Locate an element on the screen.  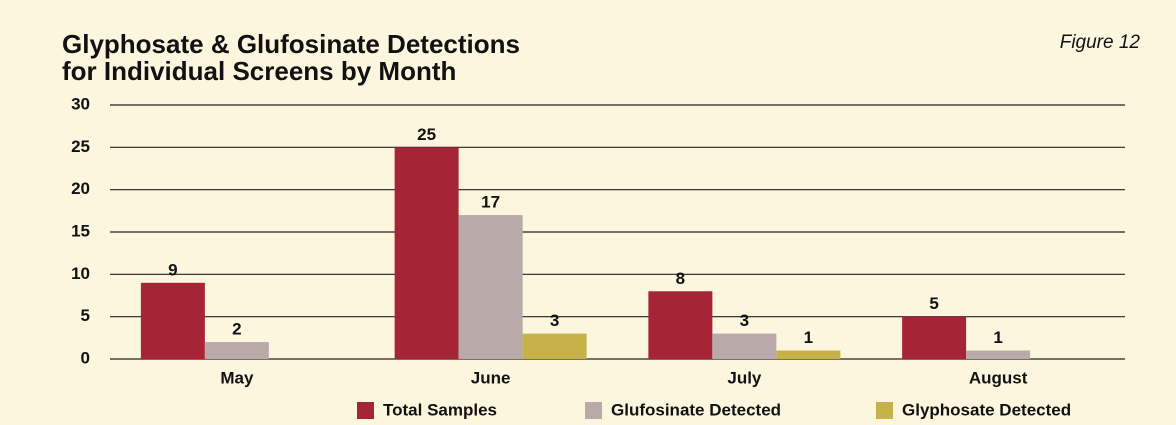
y-tick-label: 25 is located at coordinates (80, 146).